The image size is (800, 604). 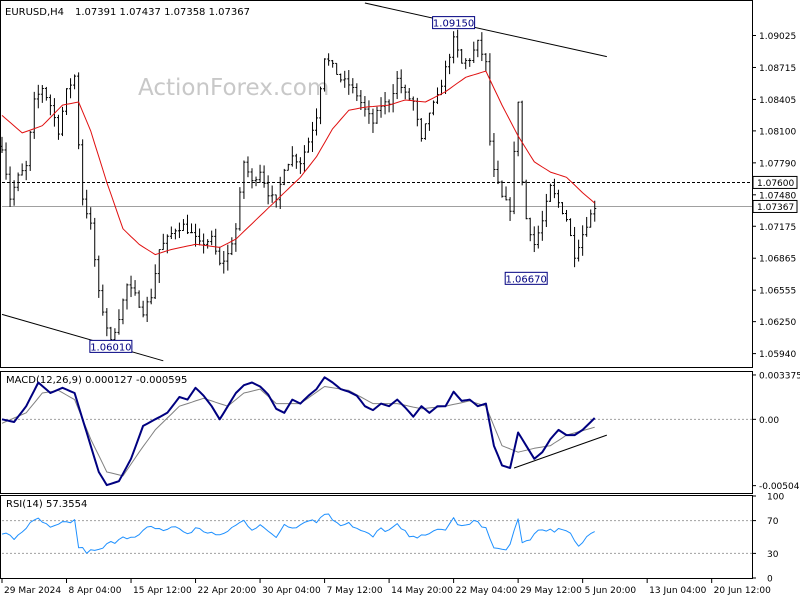 What do you see at coordinates (677, 591) in the screenshot?
I see `x-tick-label: 13 Jun 04:00` at bounding box center [677, 591].